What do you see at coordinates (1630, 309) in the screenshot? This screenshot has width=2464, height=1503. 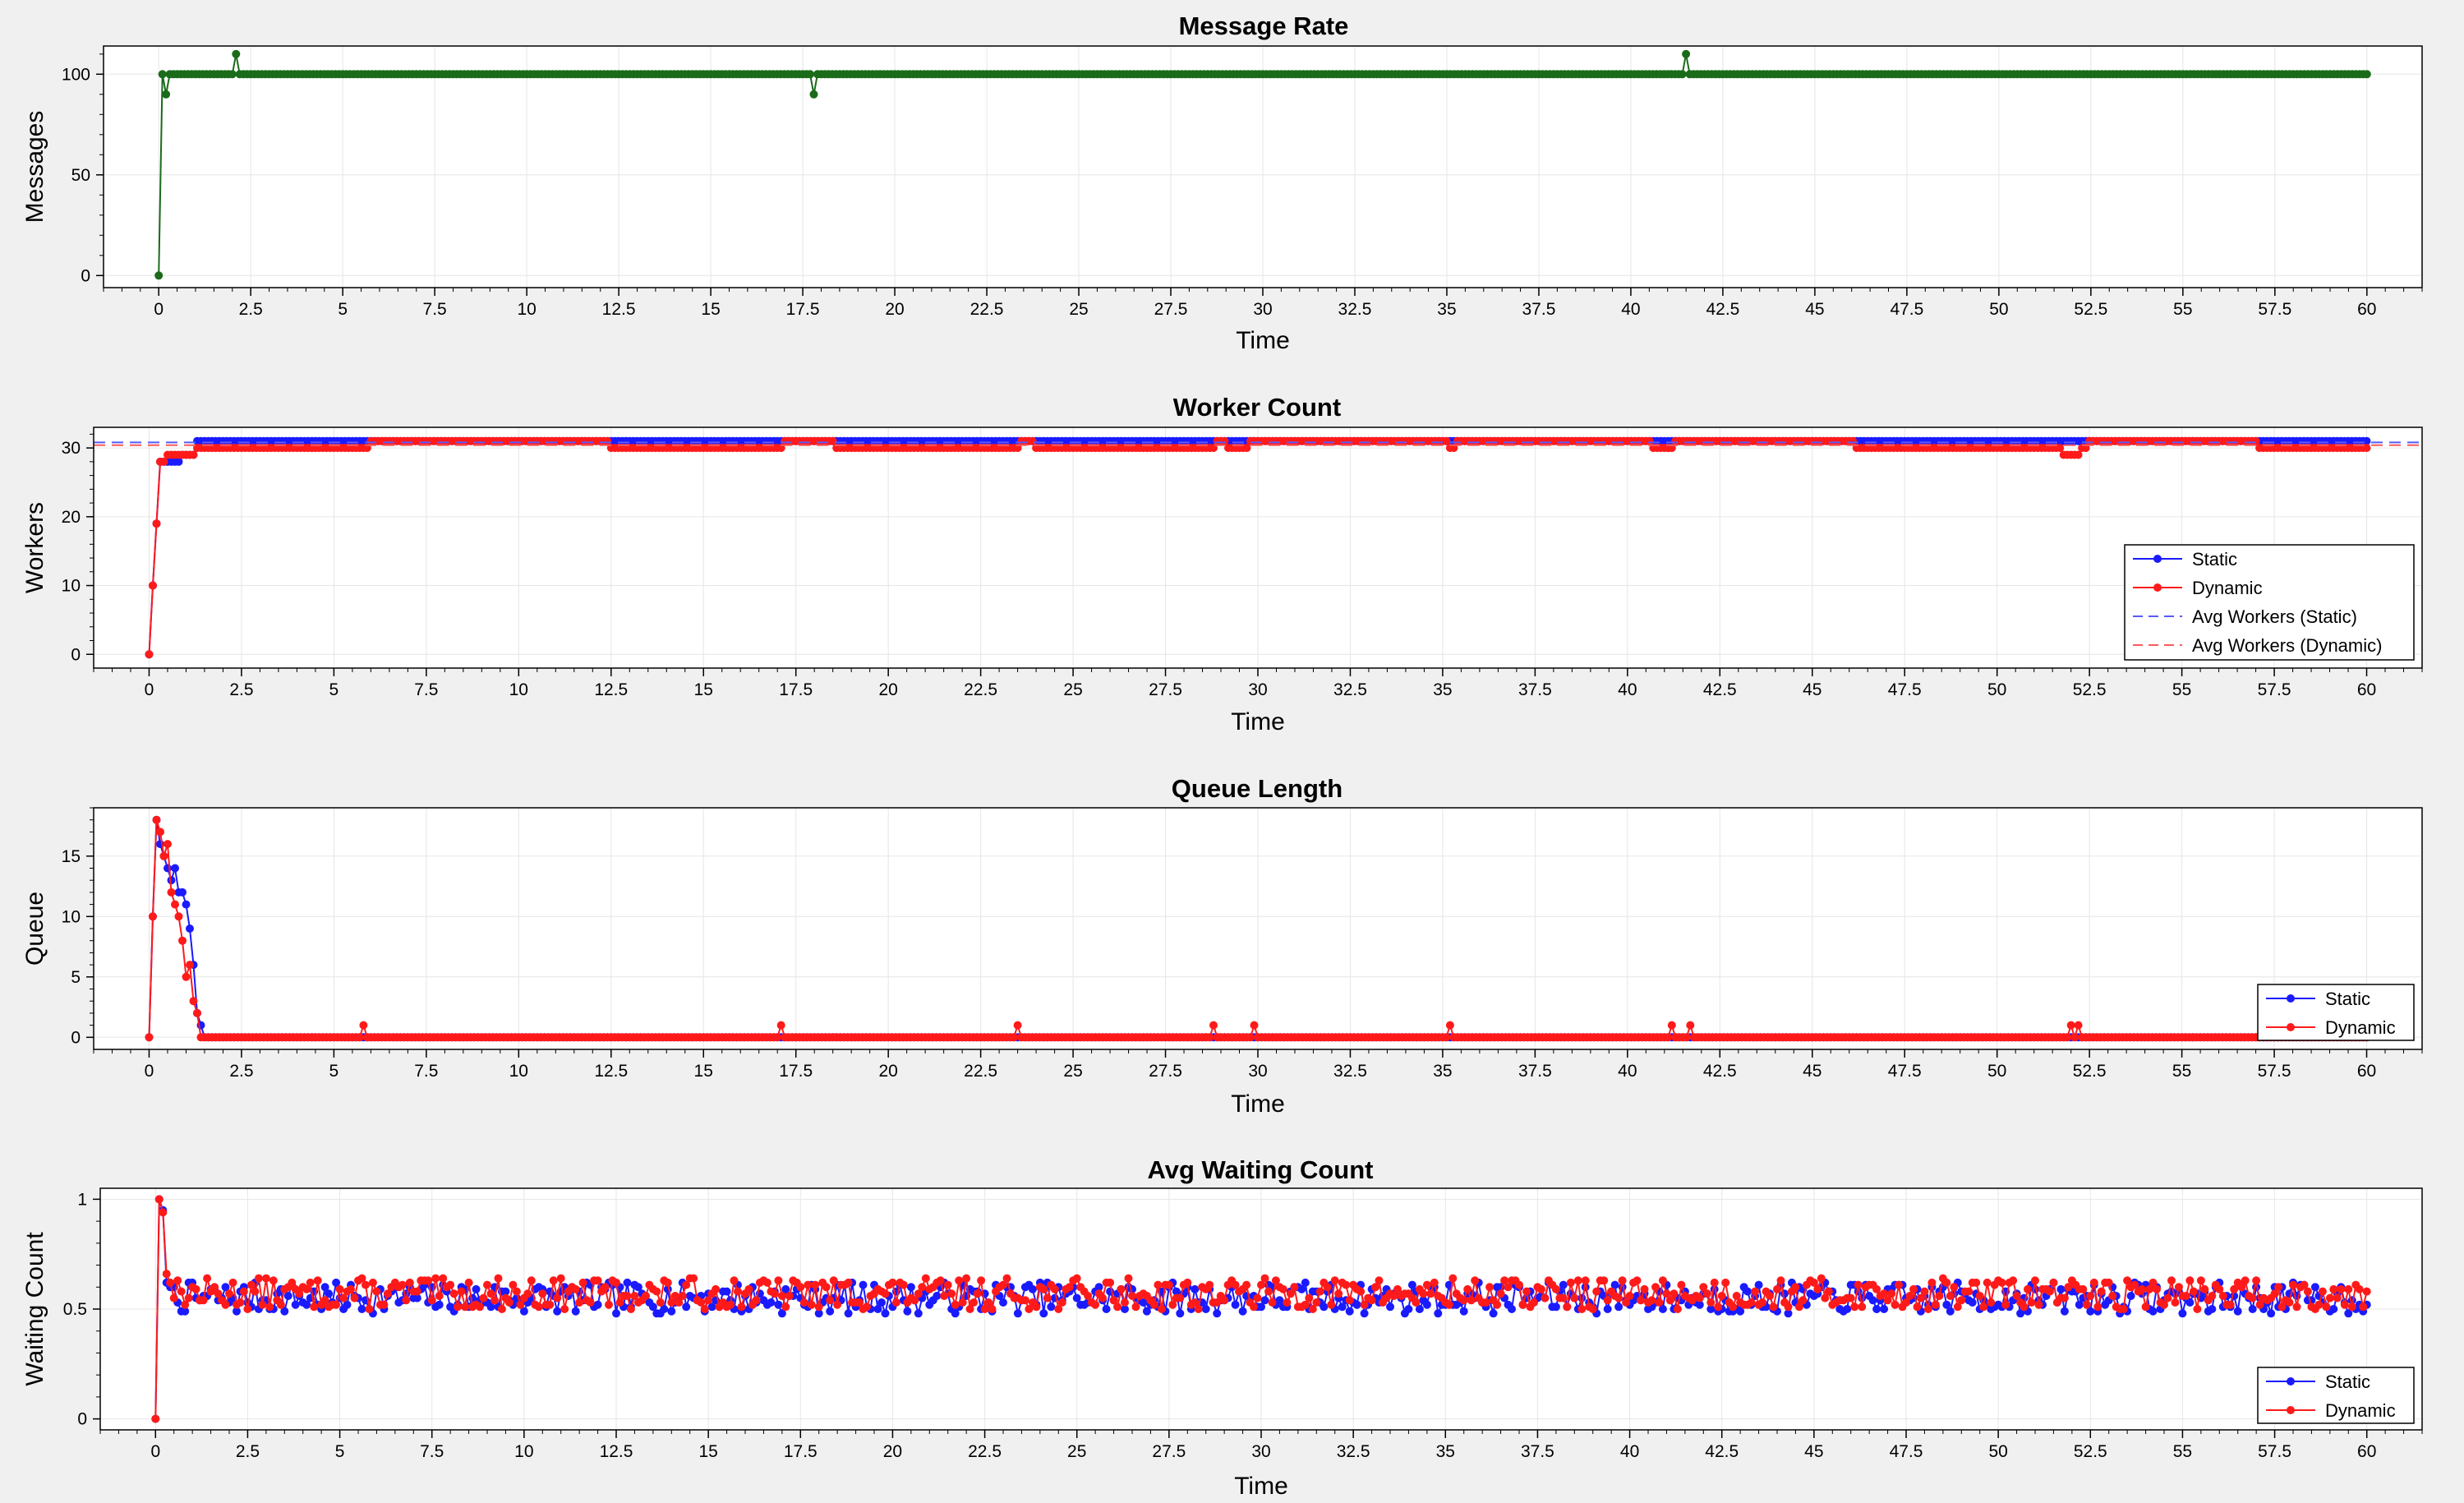 I see `x-tick-label: 40` at bounding box center [1630, 309].